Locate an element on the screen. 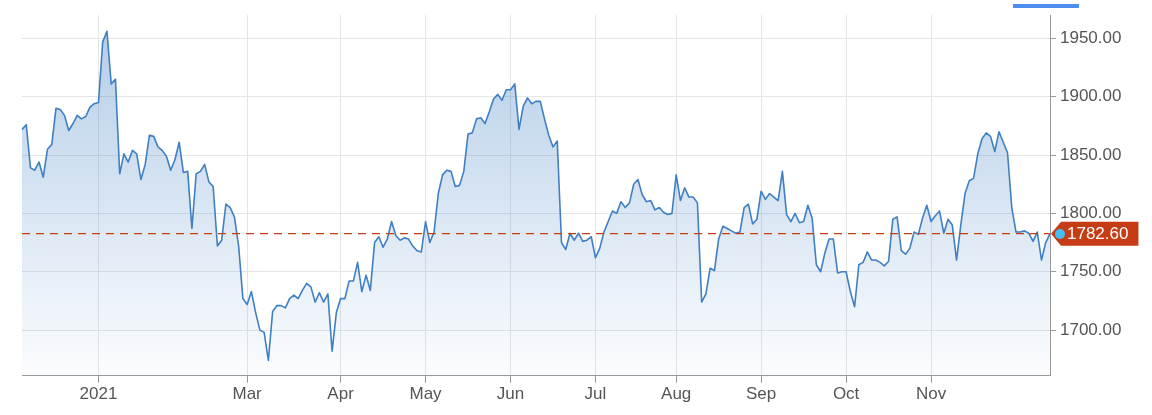 This screenshot has width=1152, height=415. y-tick-label: 1850.00 is located at coordinates (1091, 154).